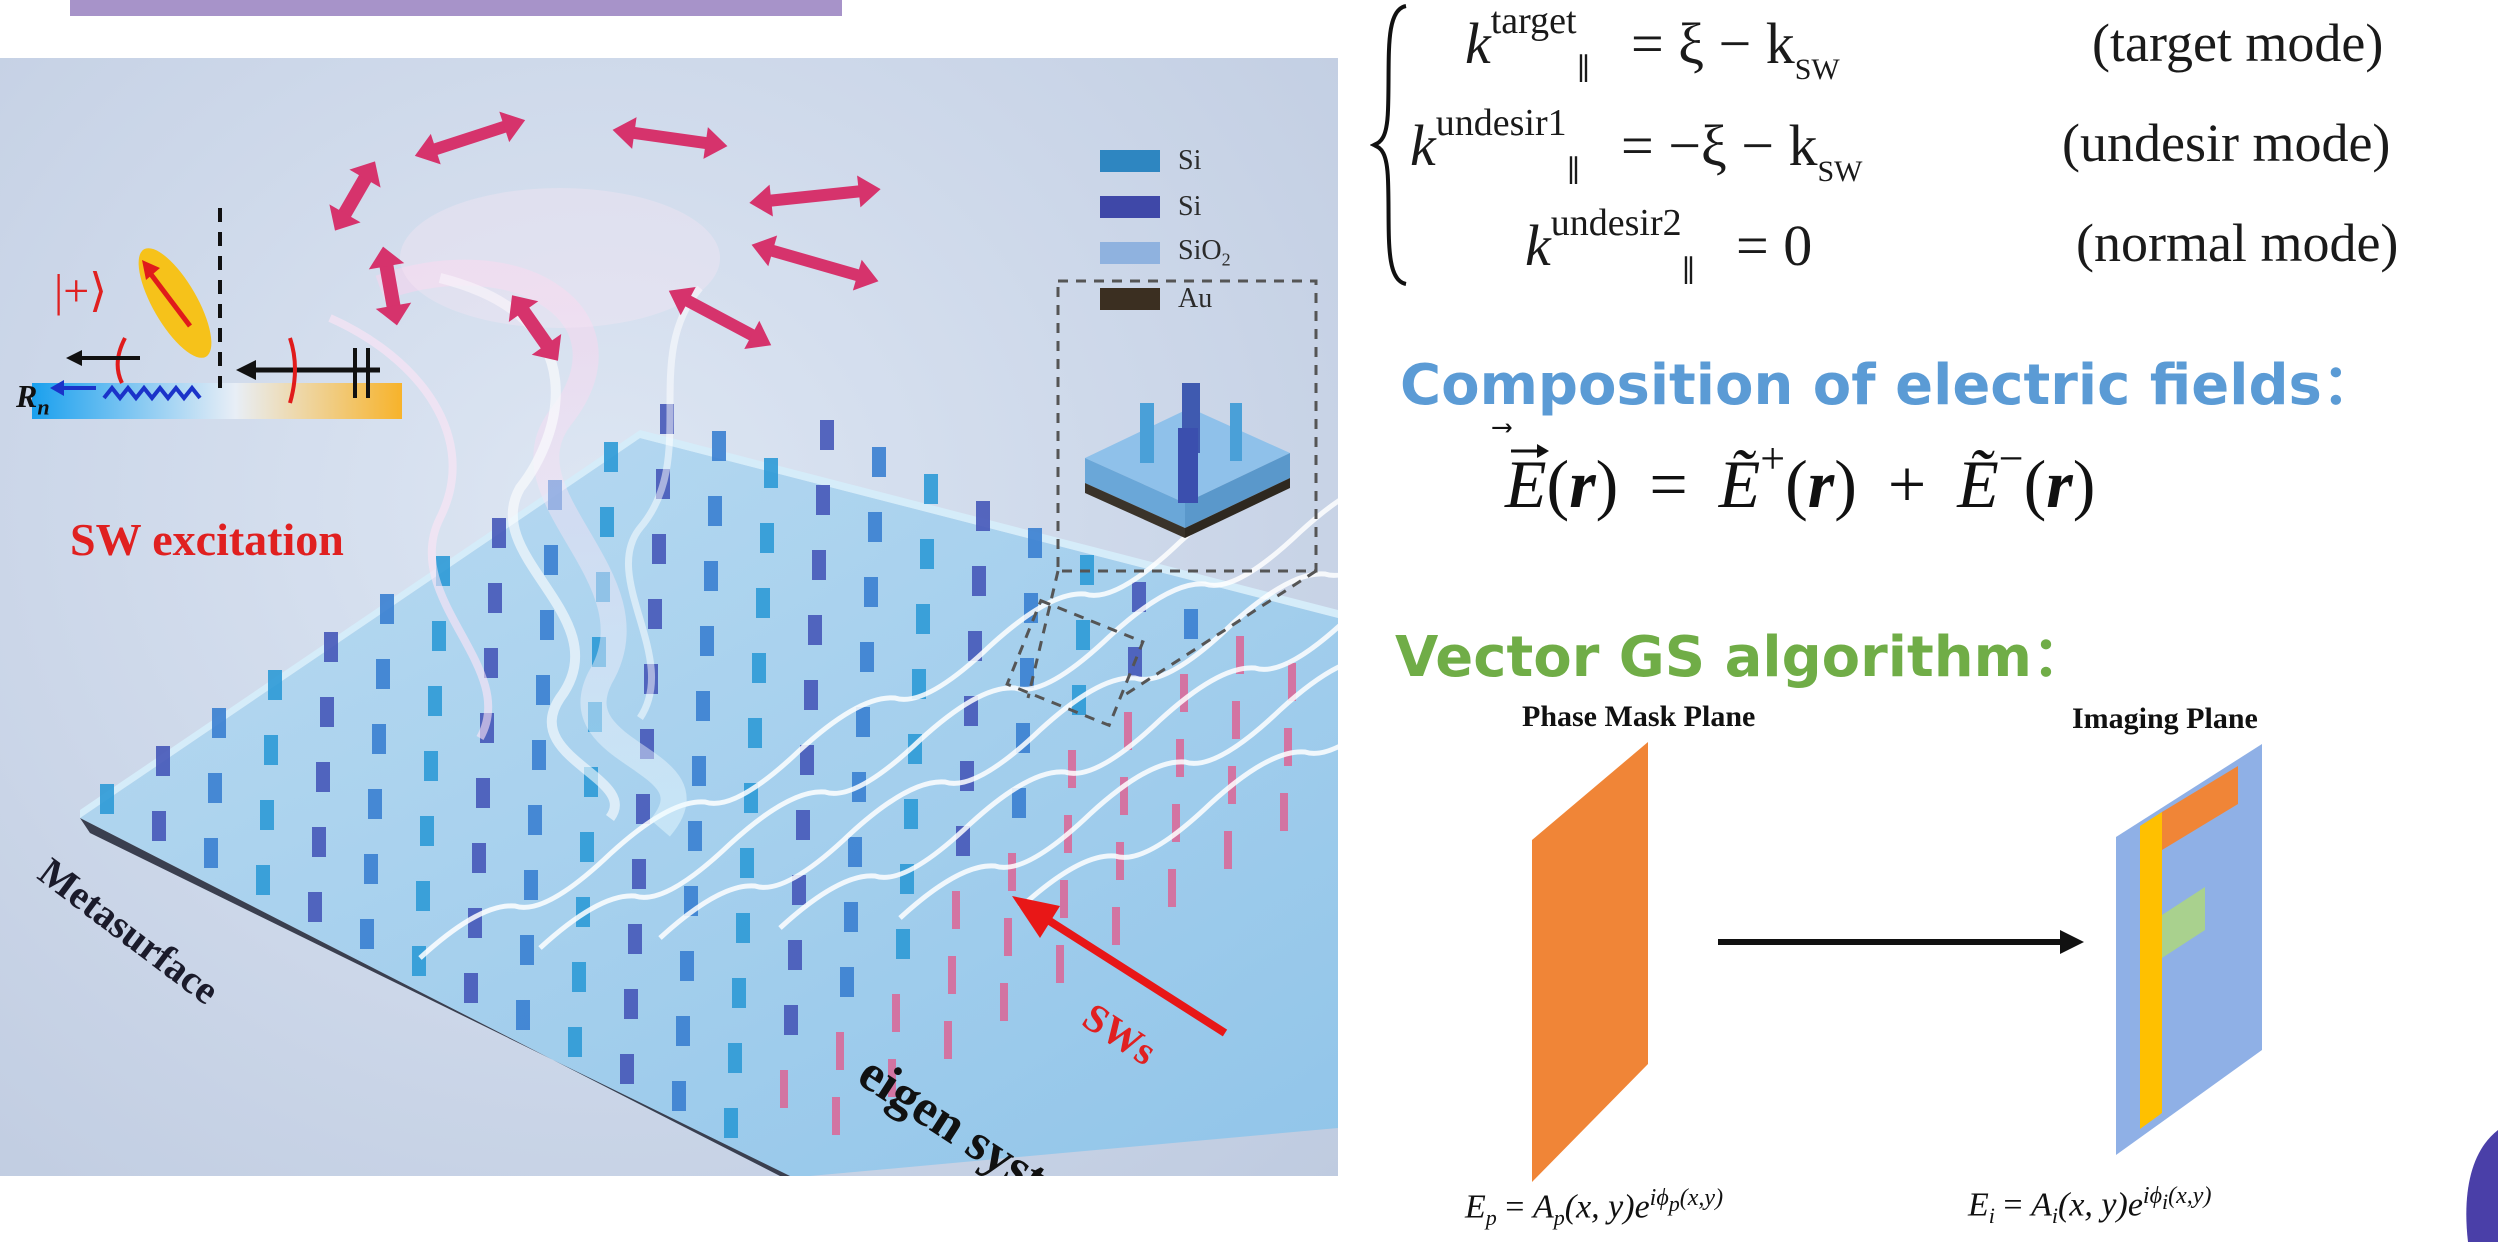 This screenshot has width=2498, height=1242. What do you see at coordinates (1185, 253) in the screenshot?
I see `legend-item: SiO2` at bounding box center [1185, 253].